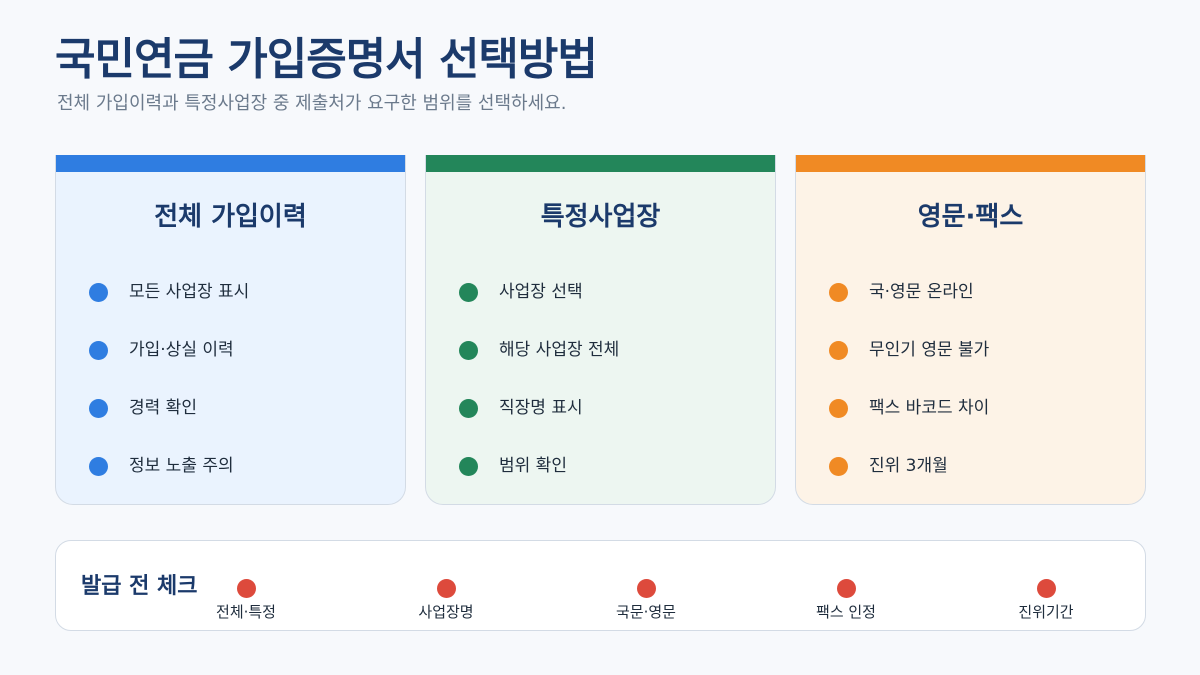 This screenshot has height=675, width=1200. What do you see at coordinates (646, 600) in the screenshot?
I see `checklist-step: 국문·영문` at bounding box center [646, 600].